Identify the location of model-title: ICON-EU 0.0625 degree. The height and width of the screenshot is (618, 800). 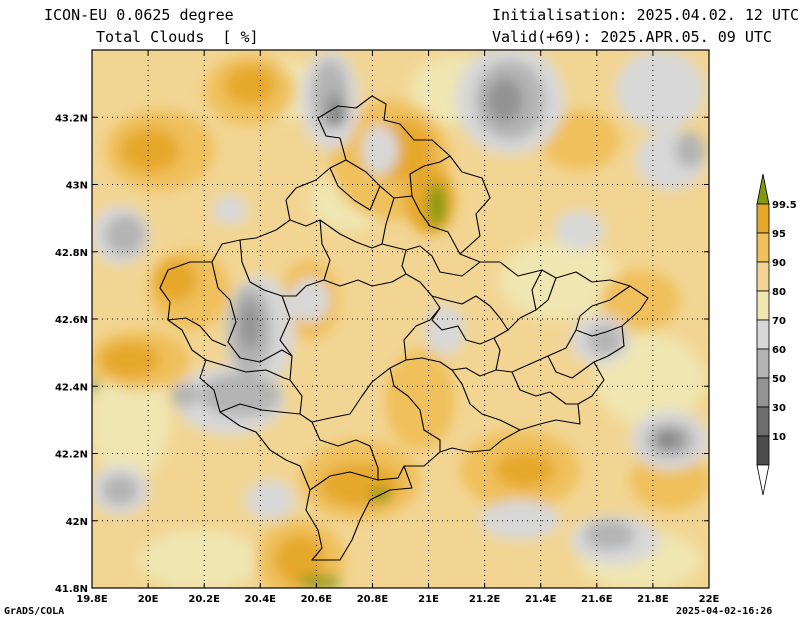
(139, 15).